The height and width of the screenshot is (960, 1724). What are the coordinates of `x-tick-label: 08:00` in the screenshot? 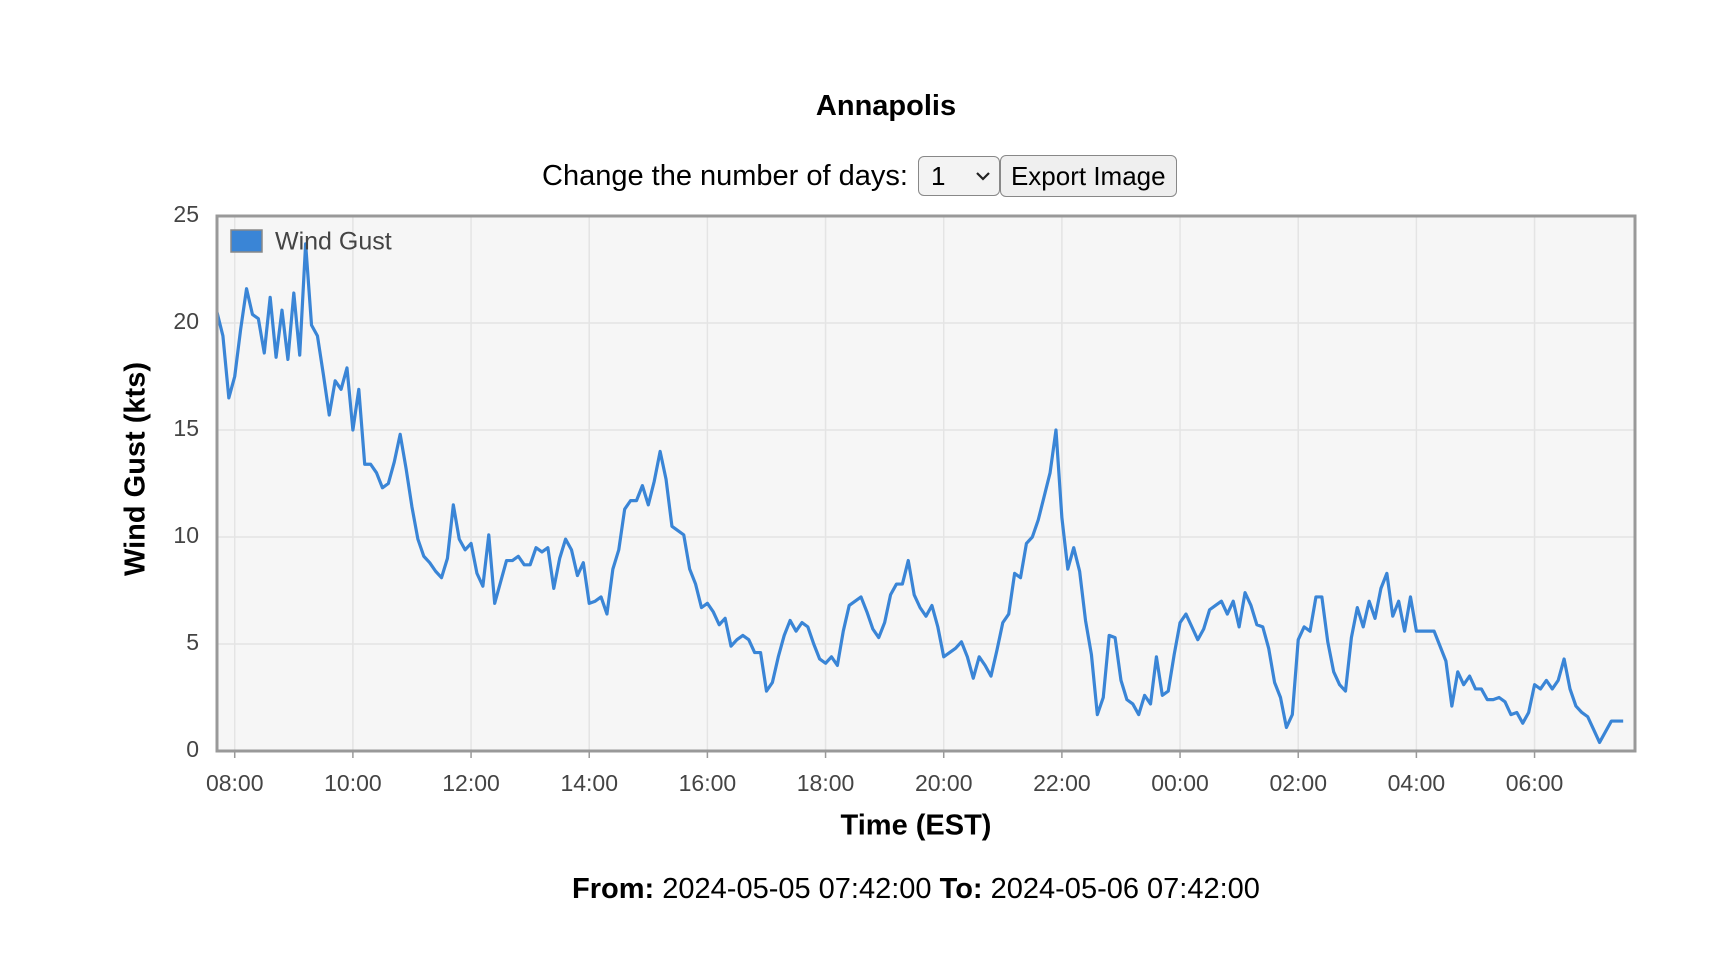 It's located at (235, 783).